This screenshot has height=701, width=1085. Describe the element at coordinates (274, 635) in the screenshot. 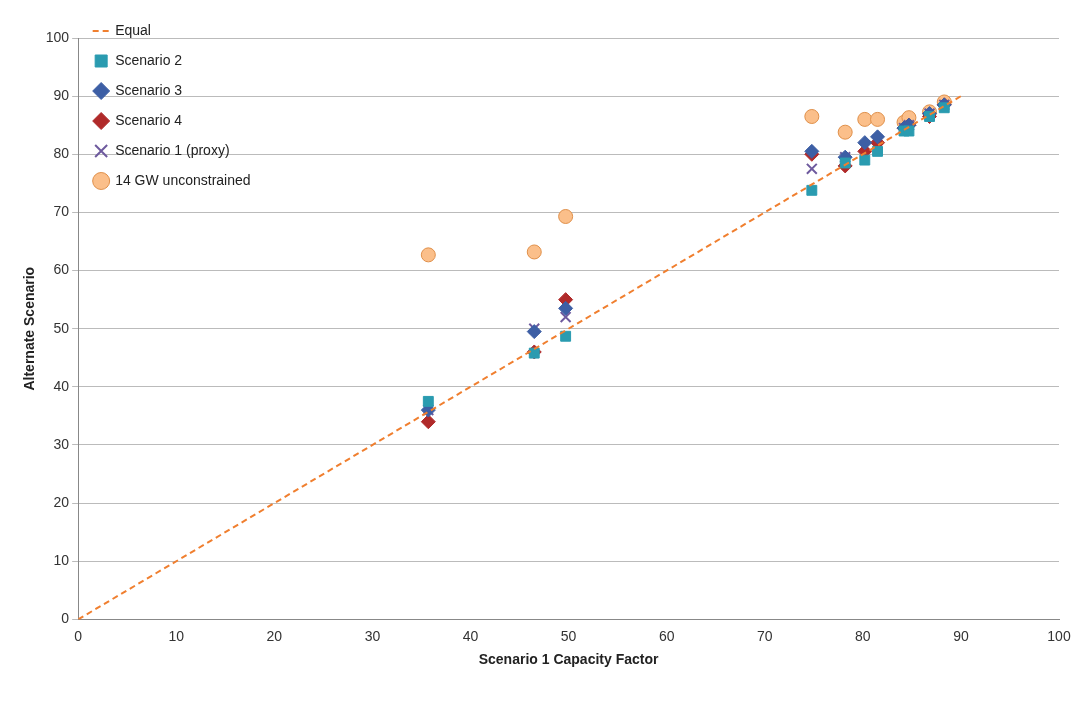

I see `x-tick-label: 20` at that location.